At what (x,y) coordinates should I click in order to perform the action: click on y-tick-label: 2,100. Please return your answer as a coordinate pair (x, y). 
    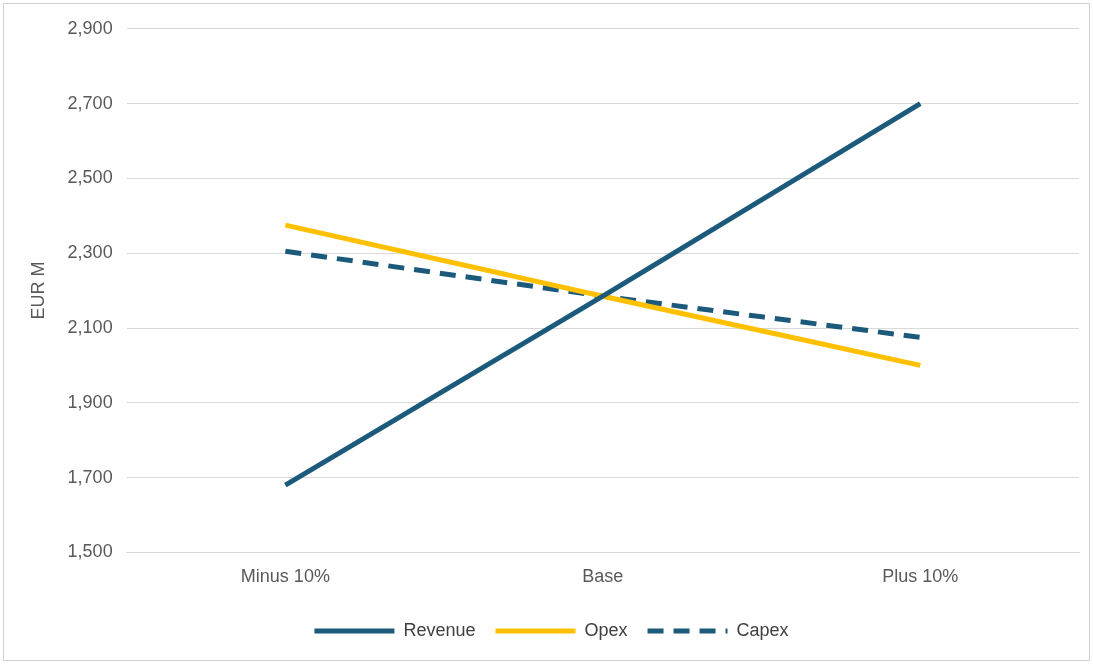
    Looking at the image, I should click on (90, 326).